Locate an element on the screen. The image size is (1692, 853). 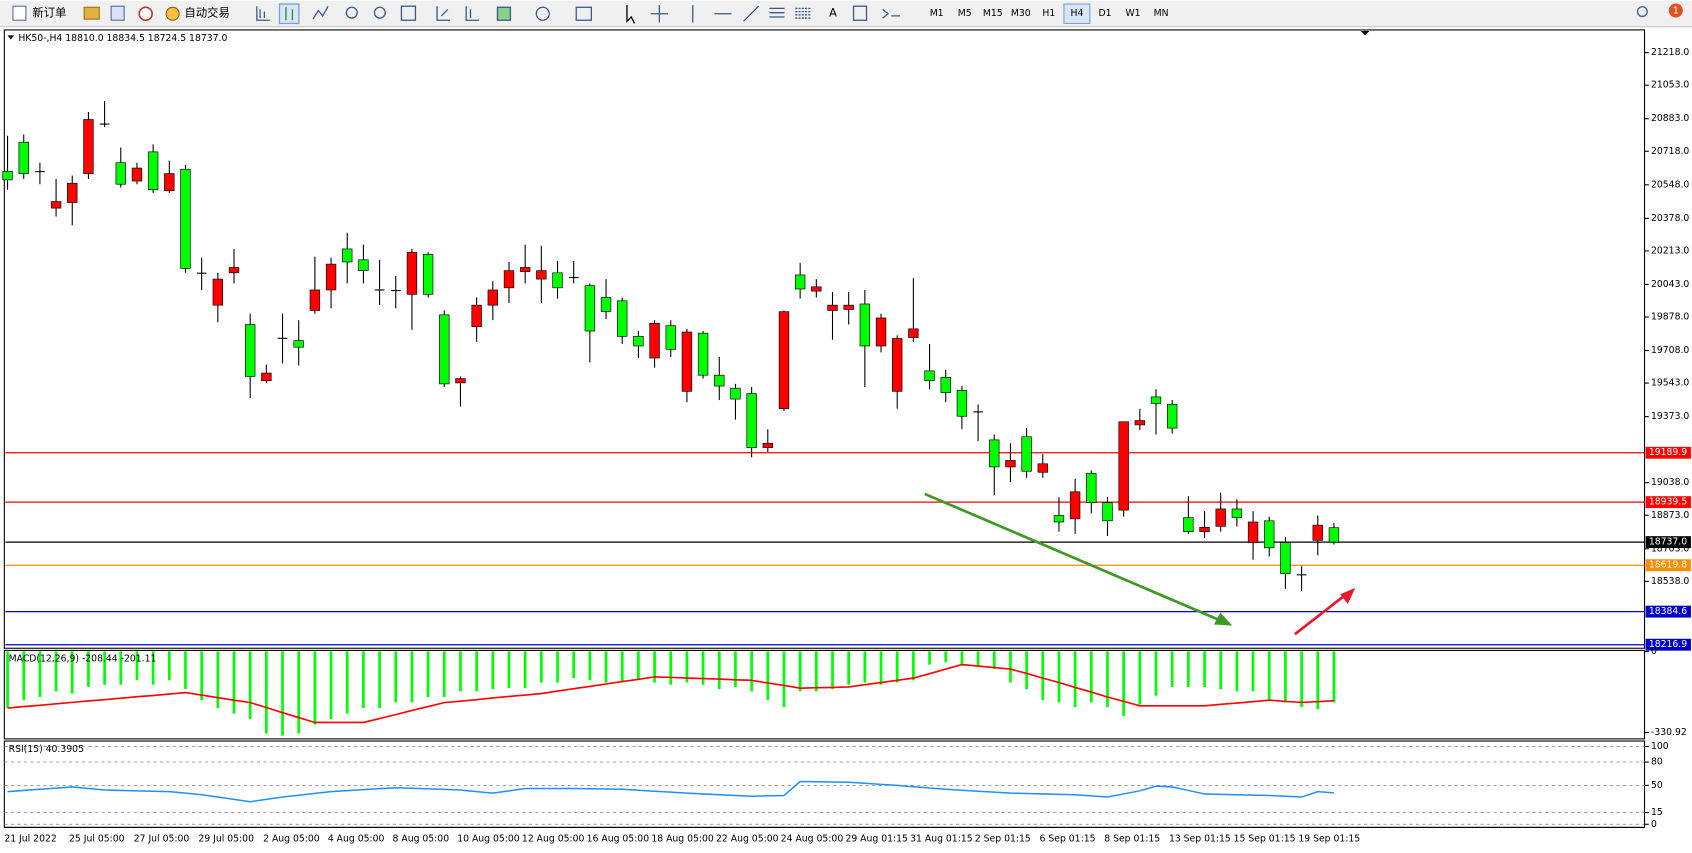
y-tick-label: 19708.0 is located at coordinates (1670, 350).